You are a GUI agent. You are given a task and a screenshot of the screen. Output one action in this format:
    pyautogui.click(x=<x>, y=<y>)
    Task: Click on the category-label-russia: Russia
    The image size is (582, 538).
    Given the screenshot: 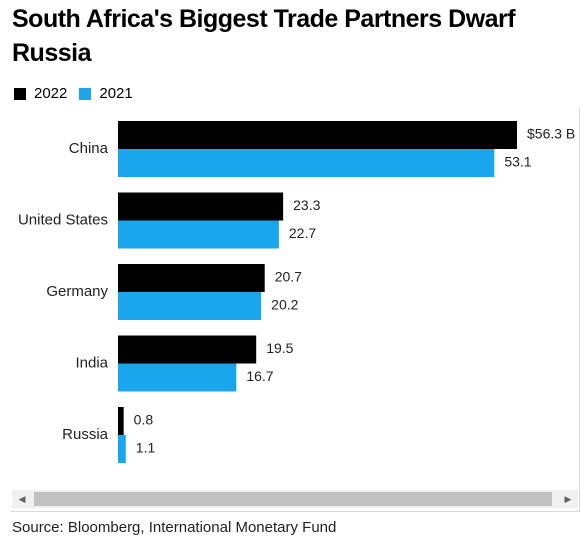 What is the action you would take?
    pyautogui.click(x=85, y=434)
    